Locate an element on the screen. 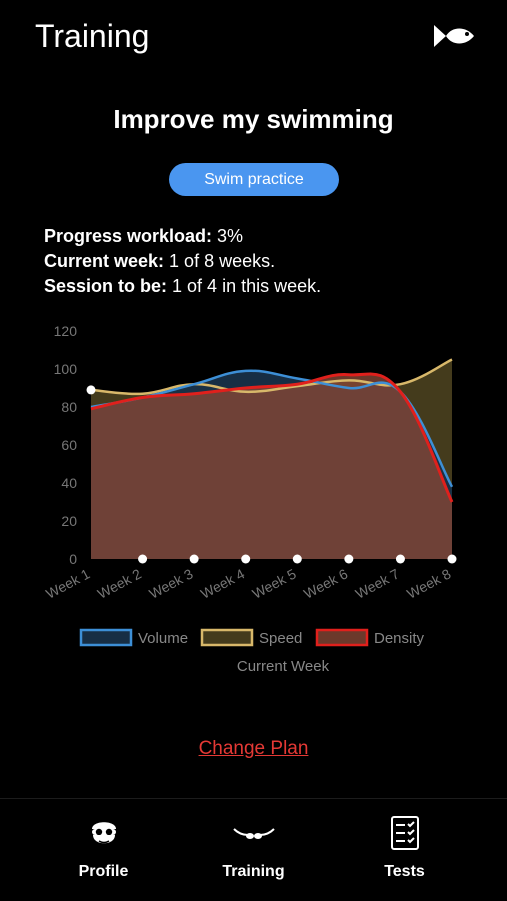  y-tick-label: 100 is located at coordinates (66, 369).